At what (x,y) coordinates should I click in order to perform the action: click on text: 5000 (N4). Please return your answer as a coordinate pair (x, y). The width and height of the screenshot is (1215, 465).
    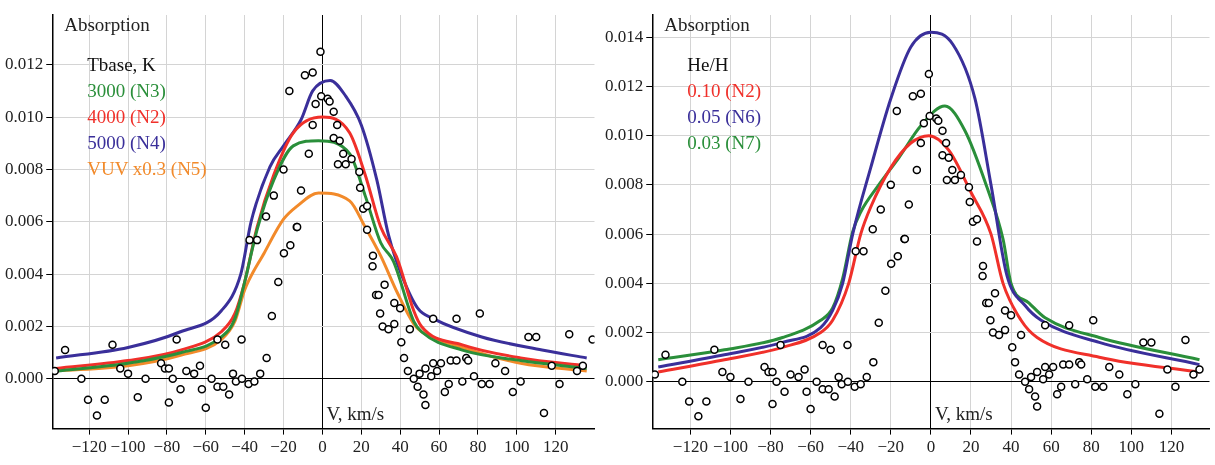
    Looking at the image, I should click on (126, 143).